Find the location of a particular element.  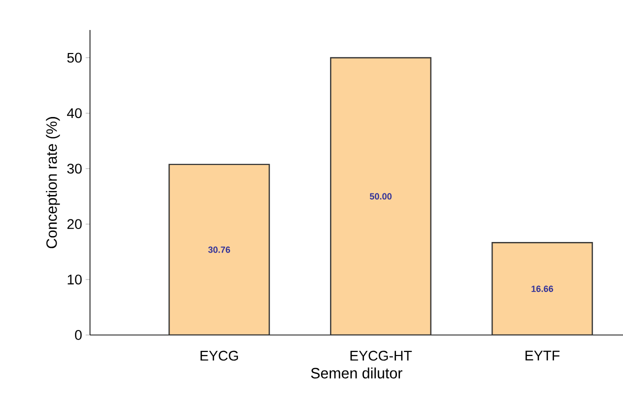

y-tick-label: 10 is located at coordinates (75, 279).